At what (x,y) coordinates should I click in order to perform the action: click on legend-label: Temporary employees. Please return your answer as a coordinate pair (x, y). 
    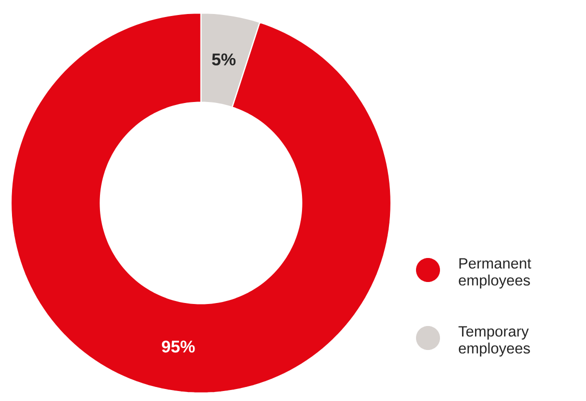
    Looking at the image, I should click on (494, 341).